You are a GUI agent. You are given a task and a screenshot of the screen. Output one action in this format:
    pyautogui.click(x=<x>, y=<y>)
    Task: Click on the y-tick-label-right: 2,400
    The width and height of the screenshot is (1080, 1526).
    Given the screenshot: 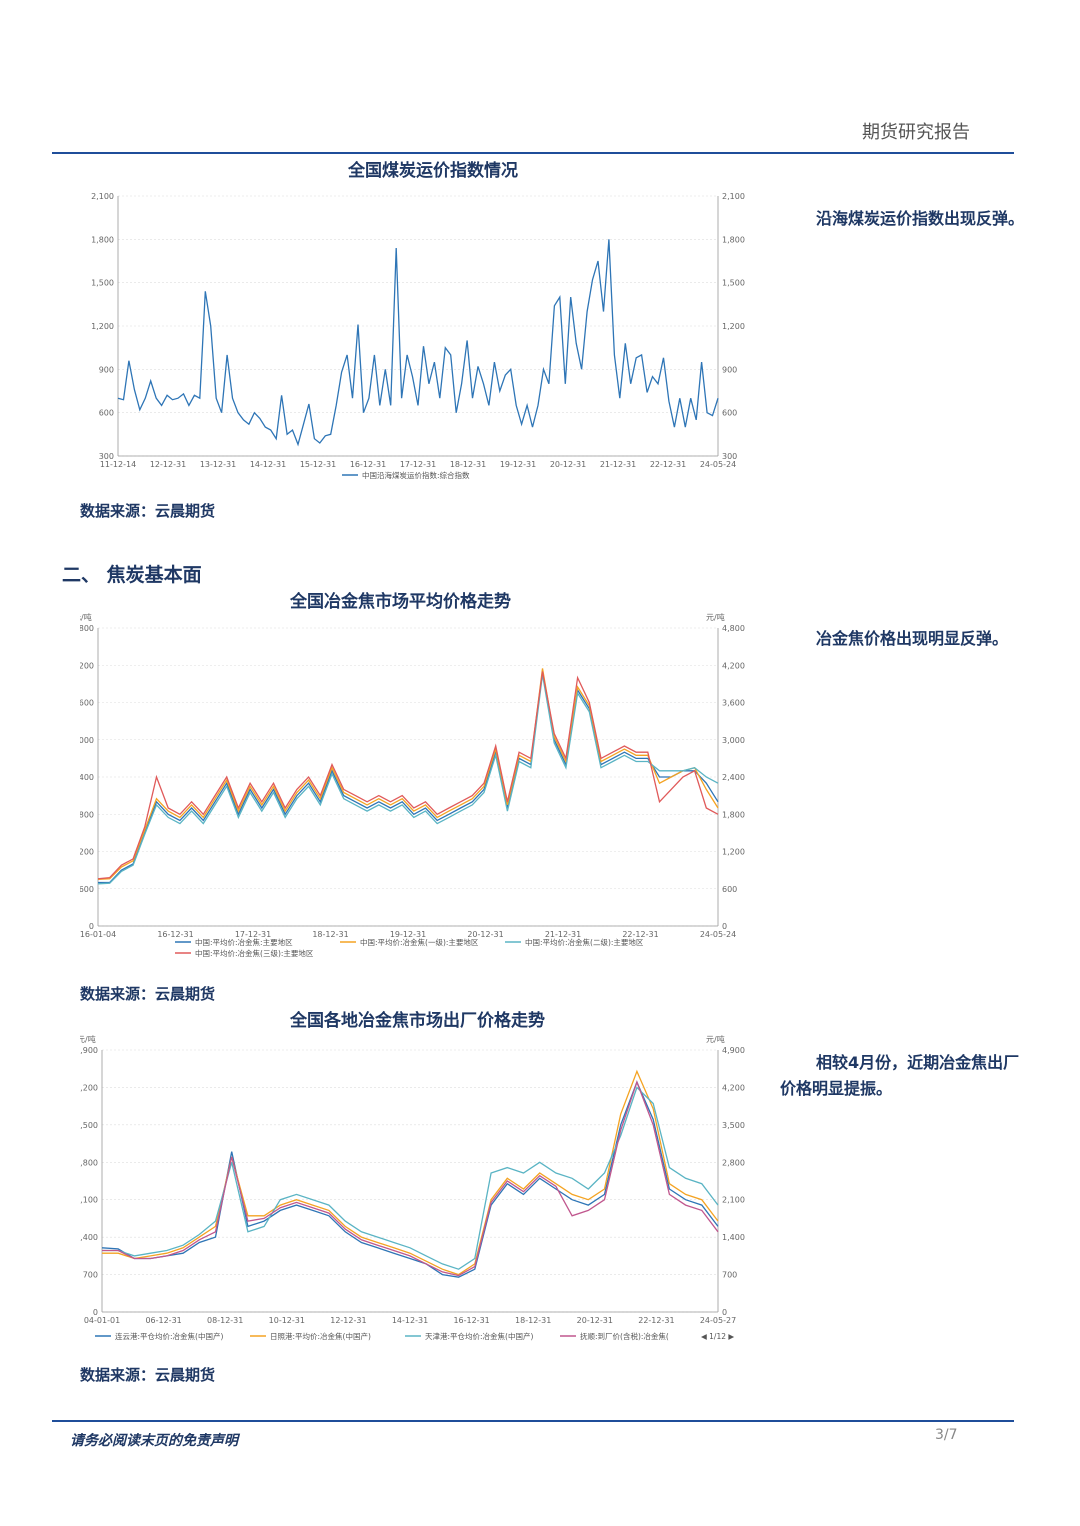 What is the action you would take?
    pyautogui.click(x=733, y=777)
    